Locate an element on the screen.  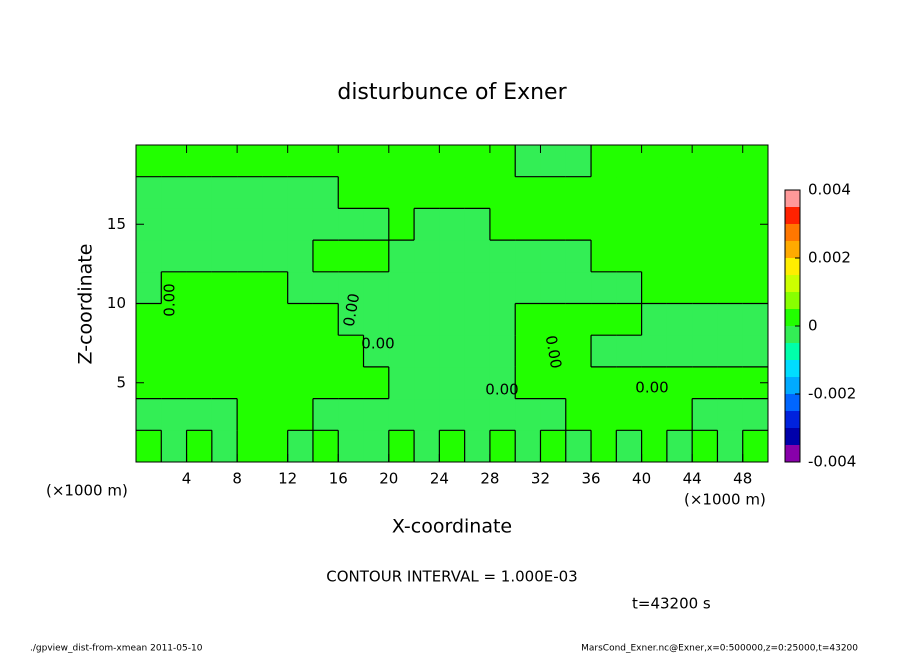
time-label: t=43200 s is located at coordinates (671, 604).